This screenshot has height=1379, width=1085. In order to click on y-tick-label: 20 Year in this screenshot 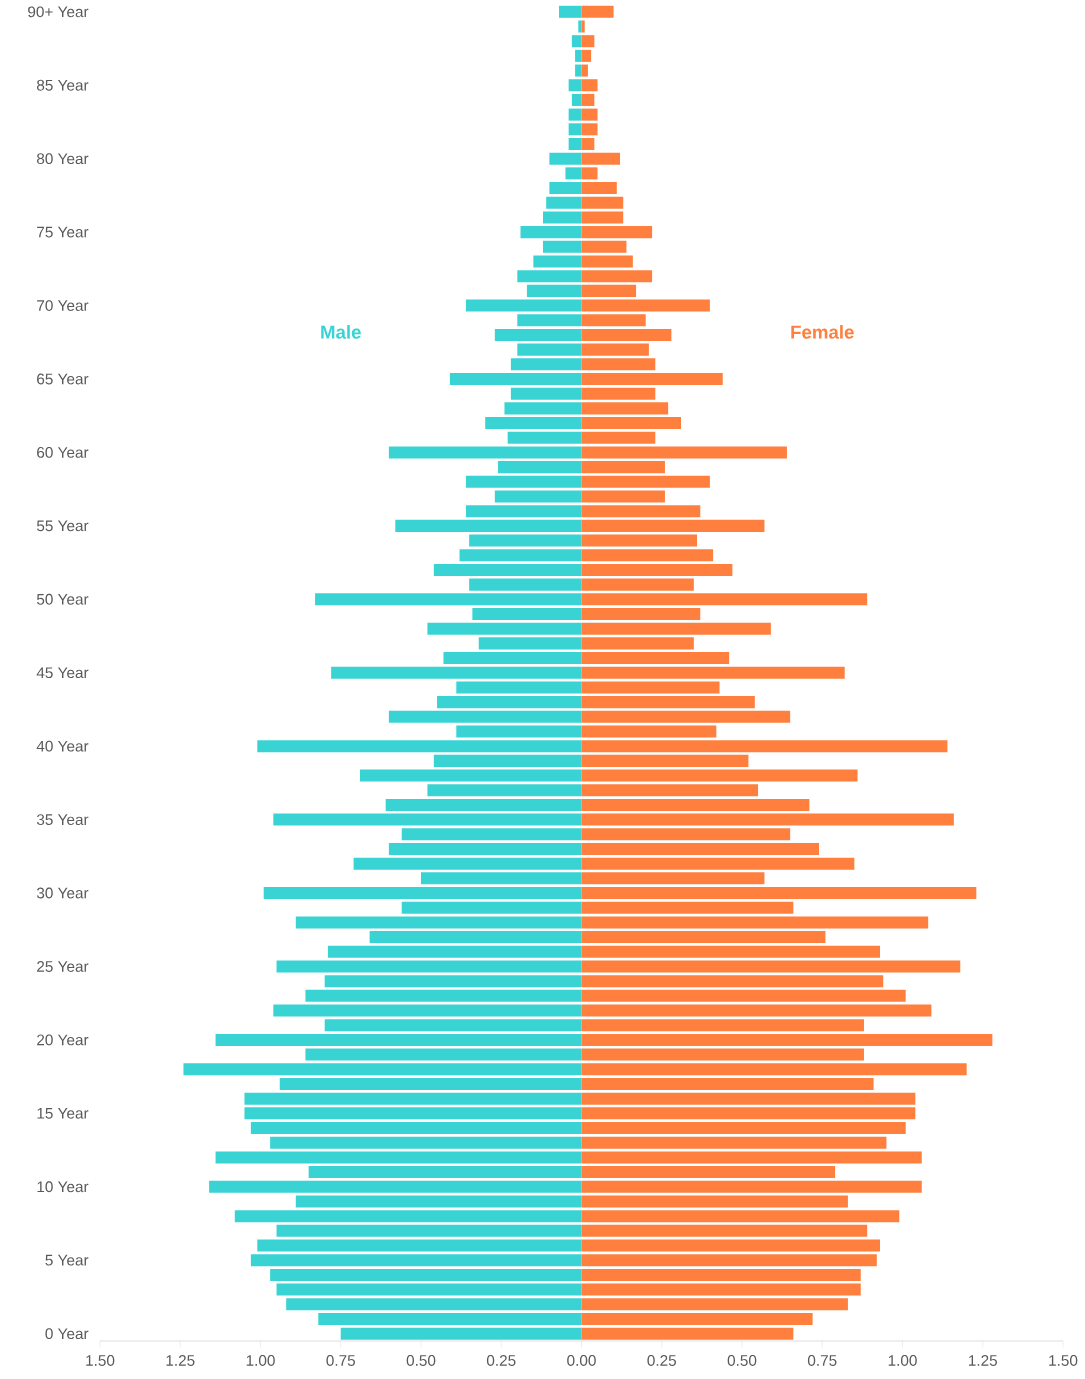, I will do `click(63, 1040)`.